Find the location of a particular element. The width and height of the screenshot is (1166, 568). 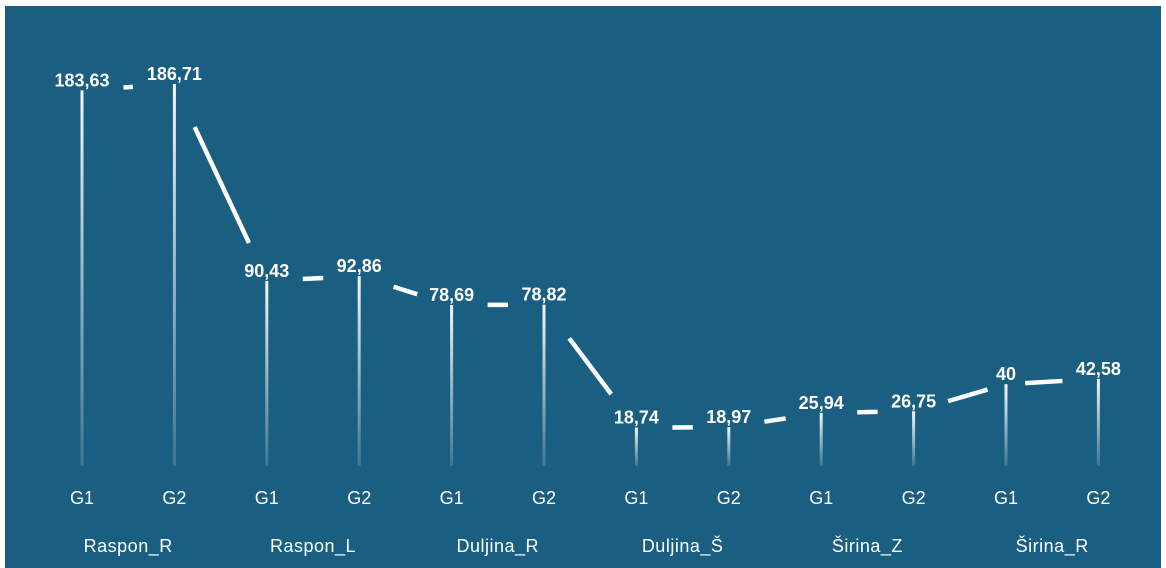

data-label: 18,97 is located at coordinates (728, 417).